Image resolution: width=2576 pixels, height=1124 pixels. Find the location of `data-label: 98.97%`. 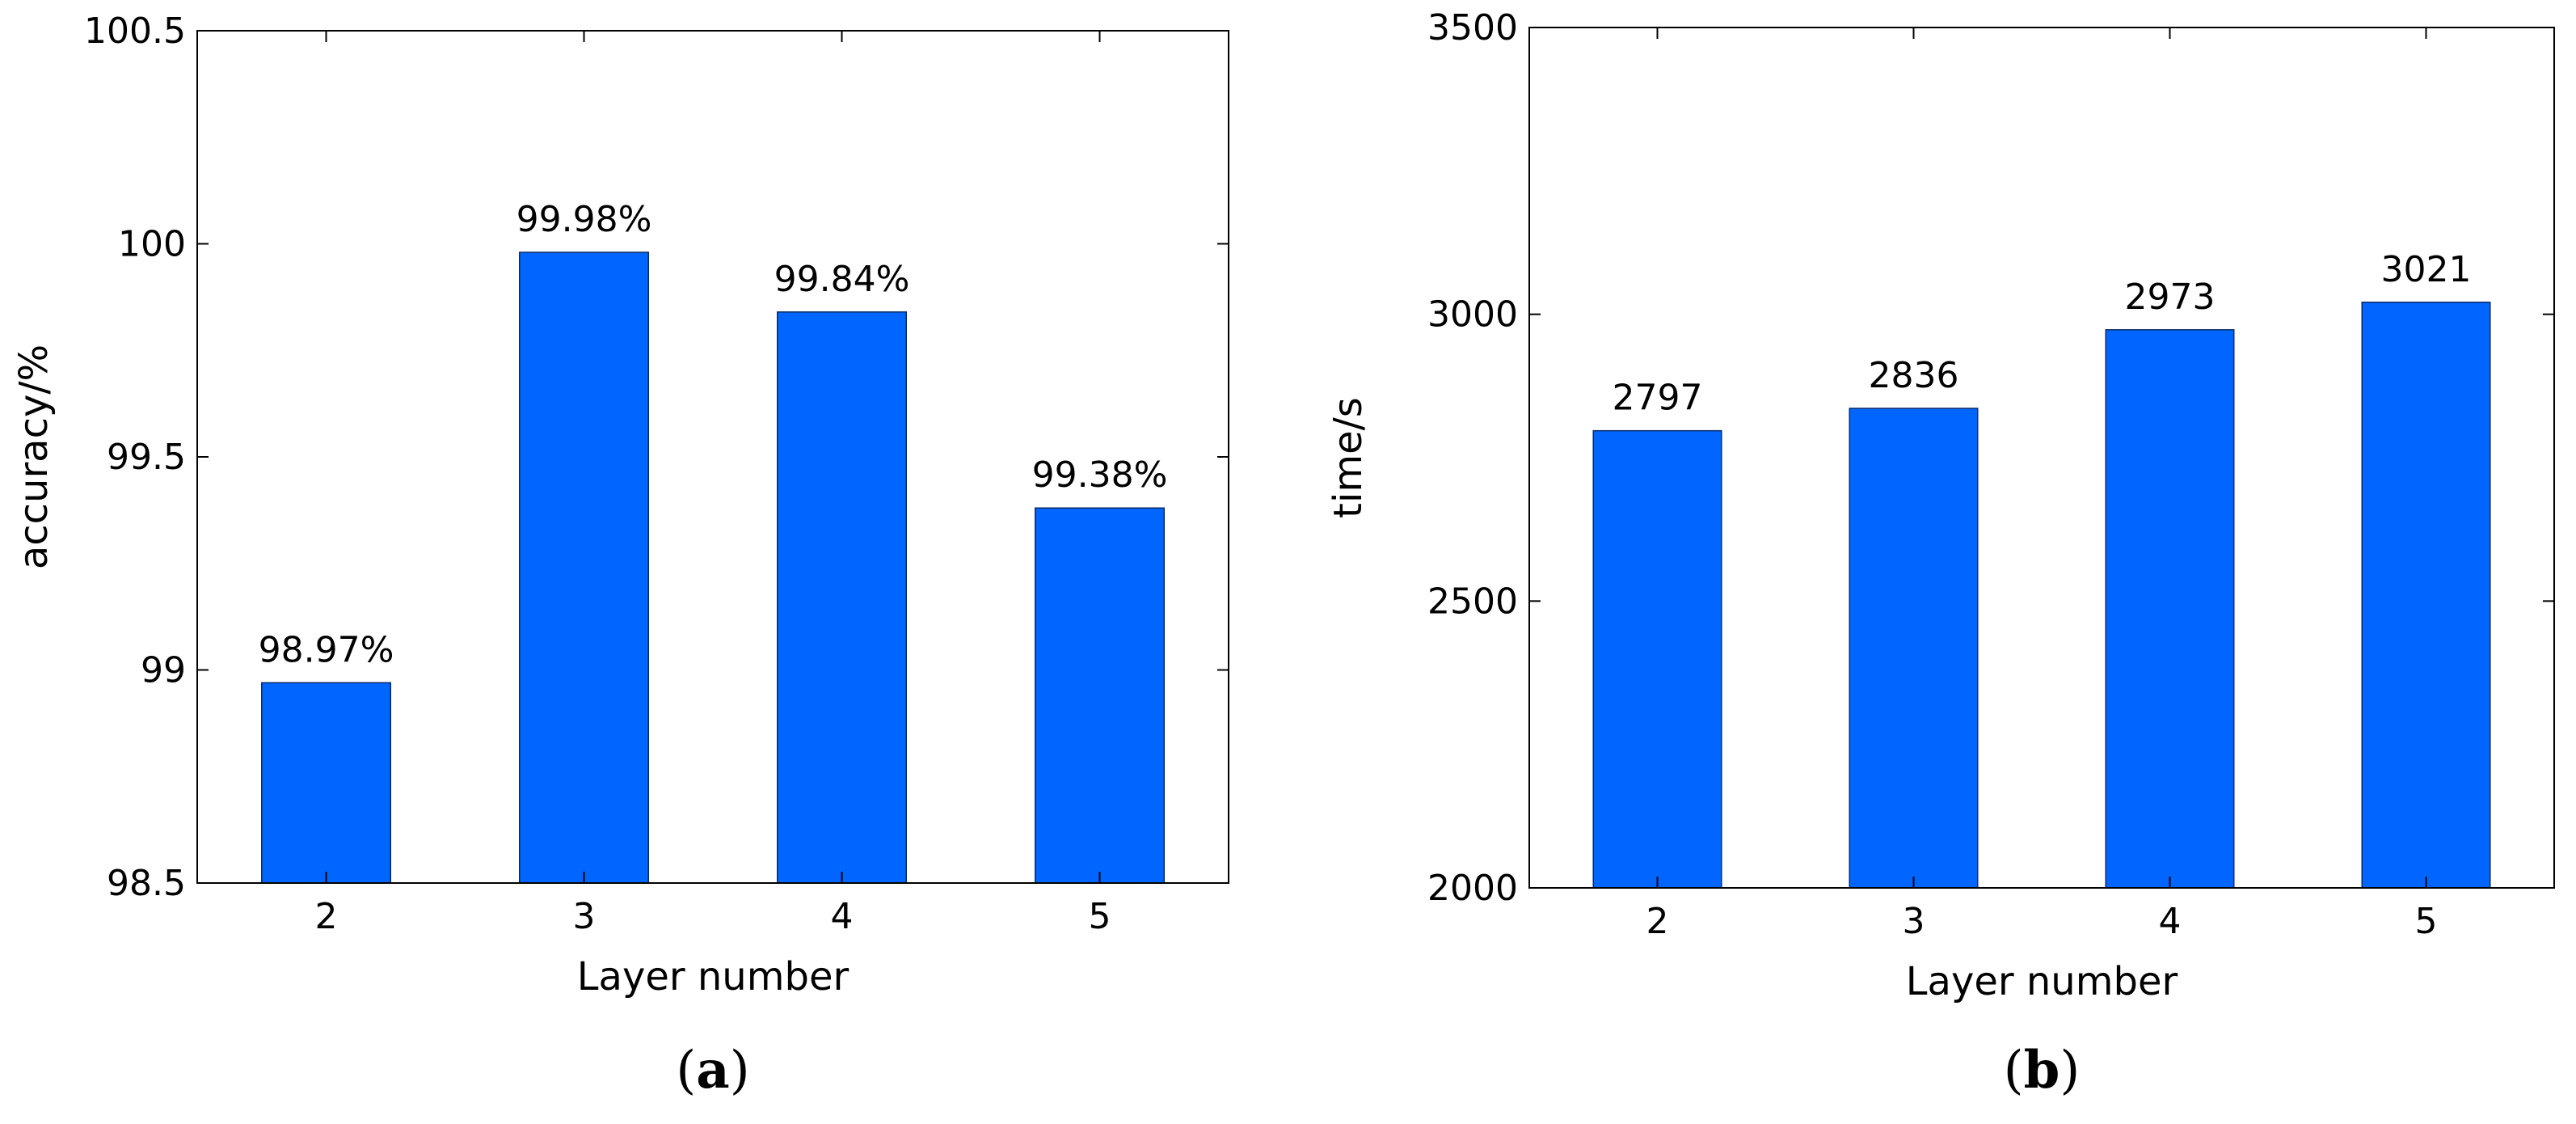

data-label: 98.97% is located at coordinates (326, 649).